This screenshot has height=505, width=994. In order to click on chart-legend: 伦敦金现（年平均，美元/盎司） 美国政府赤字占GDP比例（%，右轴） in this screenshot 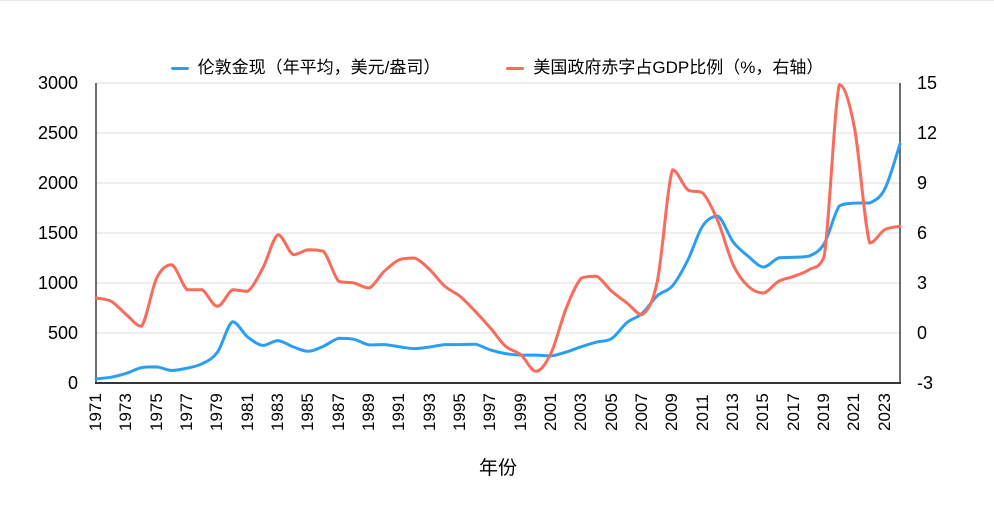, I will do `click(497, 68)`.